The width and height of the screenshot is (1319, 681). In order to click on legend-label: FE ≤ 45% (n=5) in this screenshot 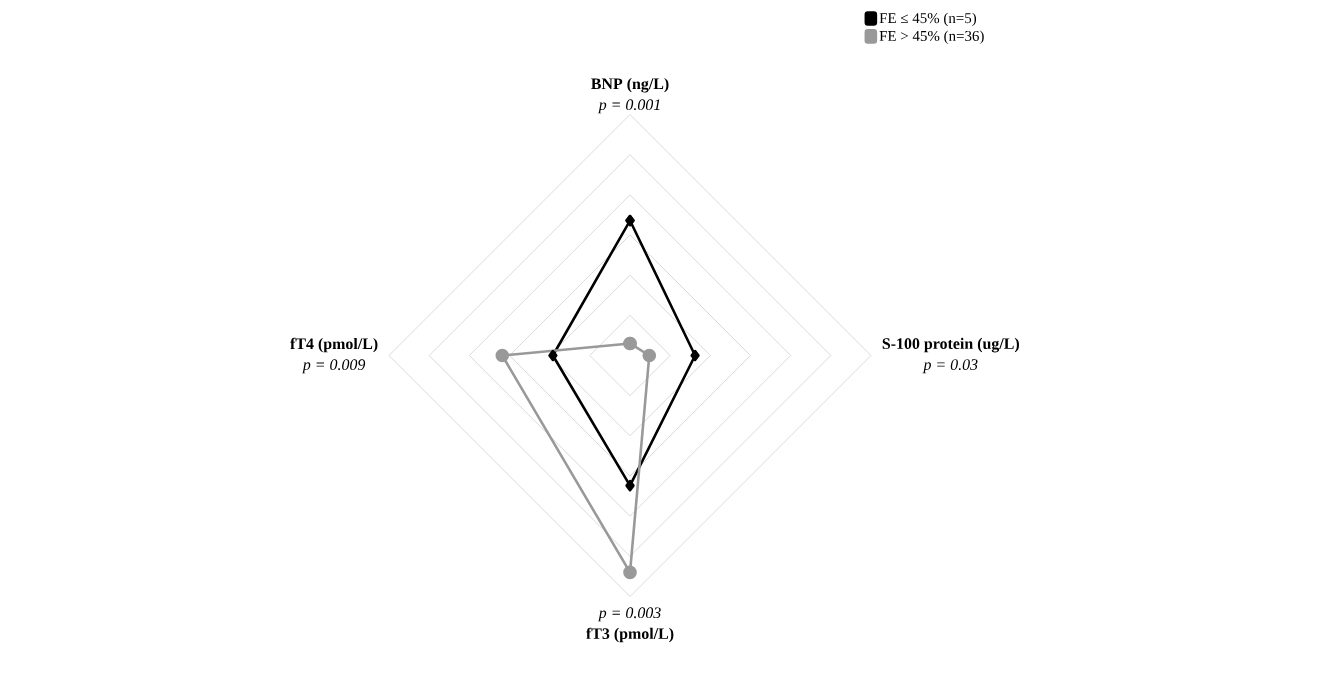, I will do `click(928, 19)`.